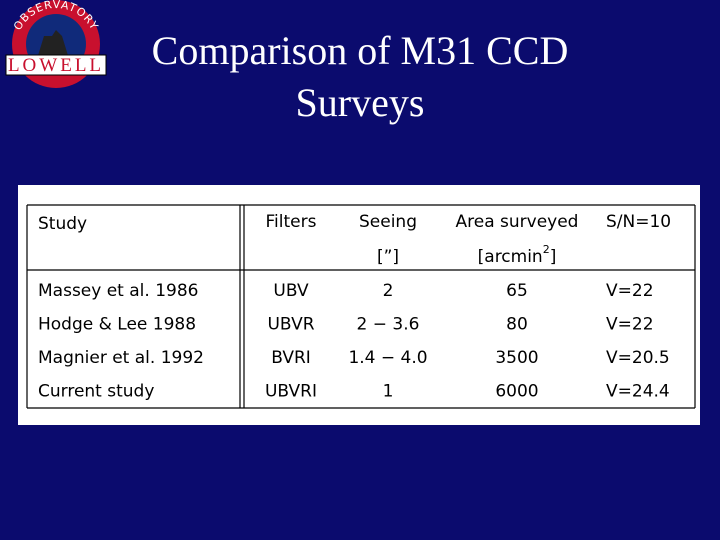 The height and width of the screenshot is (540, 720). I want to click on table-cell: 2, so click(388, 291).